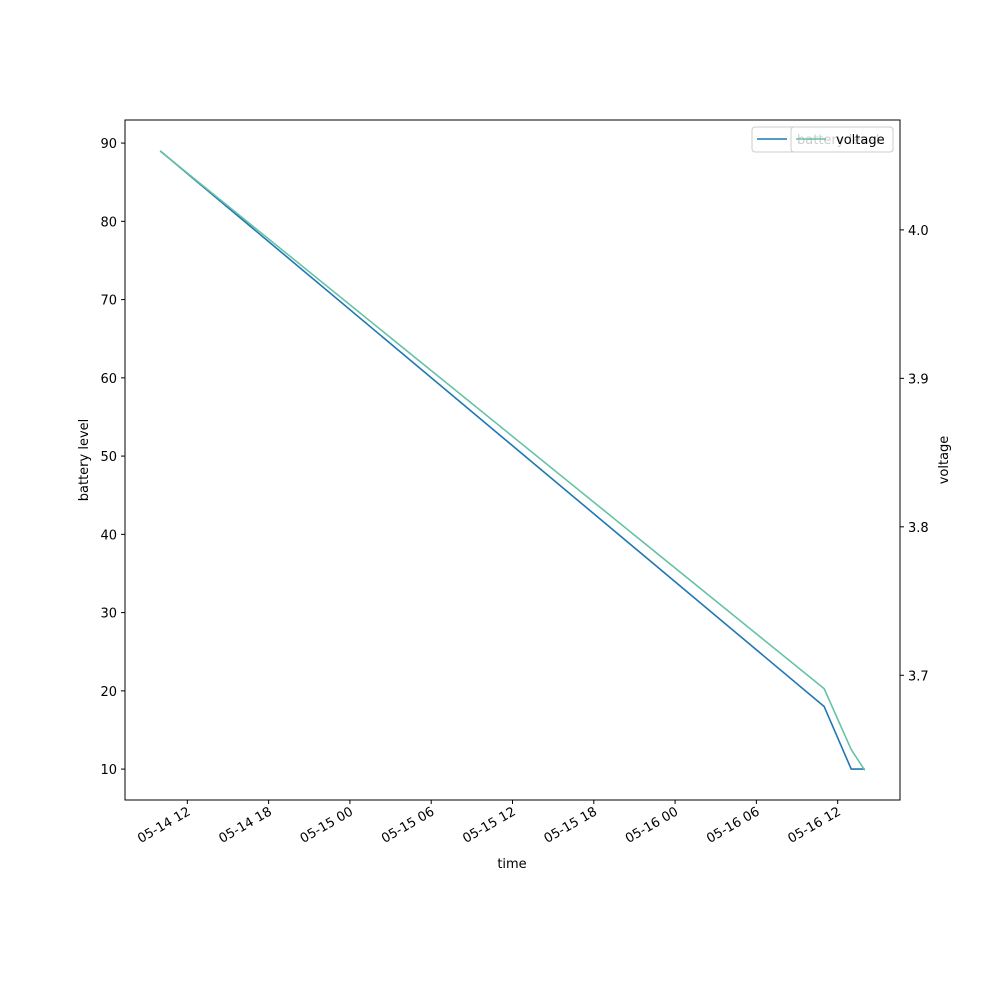 The image size is (1000, 1004). What do you see at coordinates (108, 535) in the screenshot?
I see `y-tick-label: 40` at bounding box center [108, 535].